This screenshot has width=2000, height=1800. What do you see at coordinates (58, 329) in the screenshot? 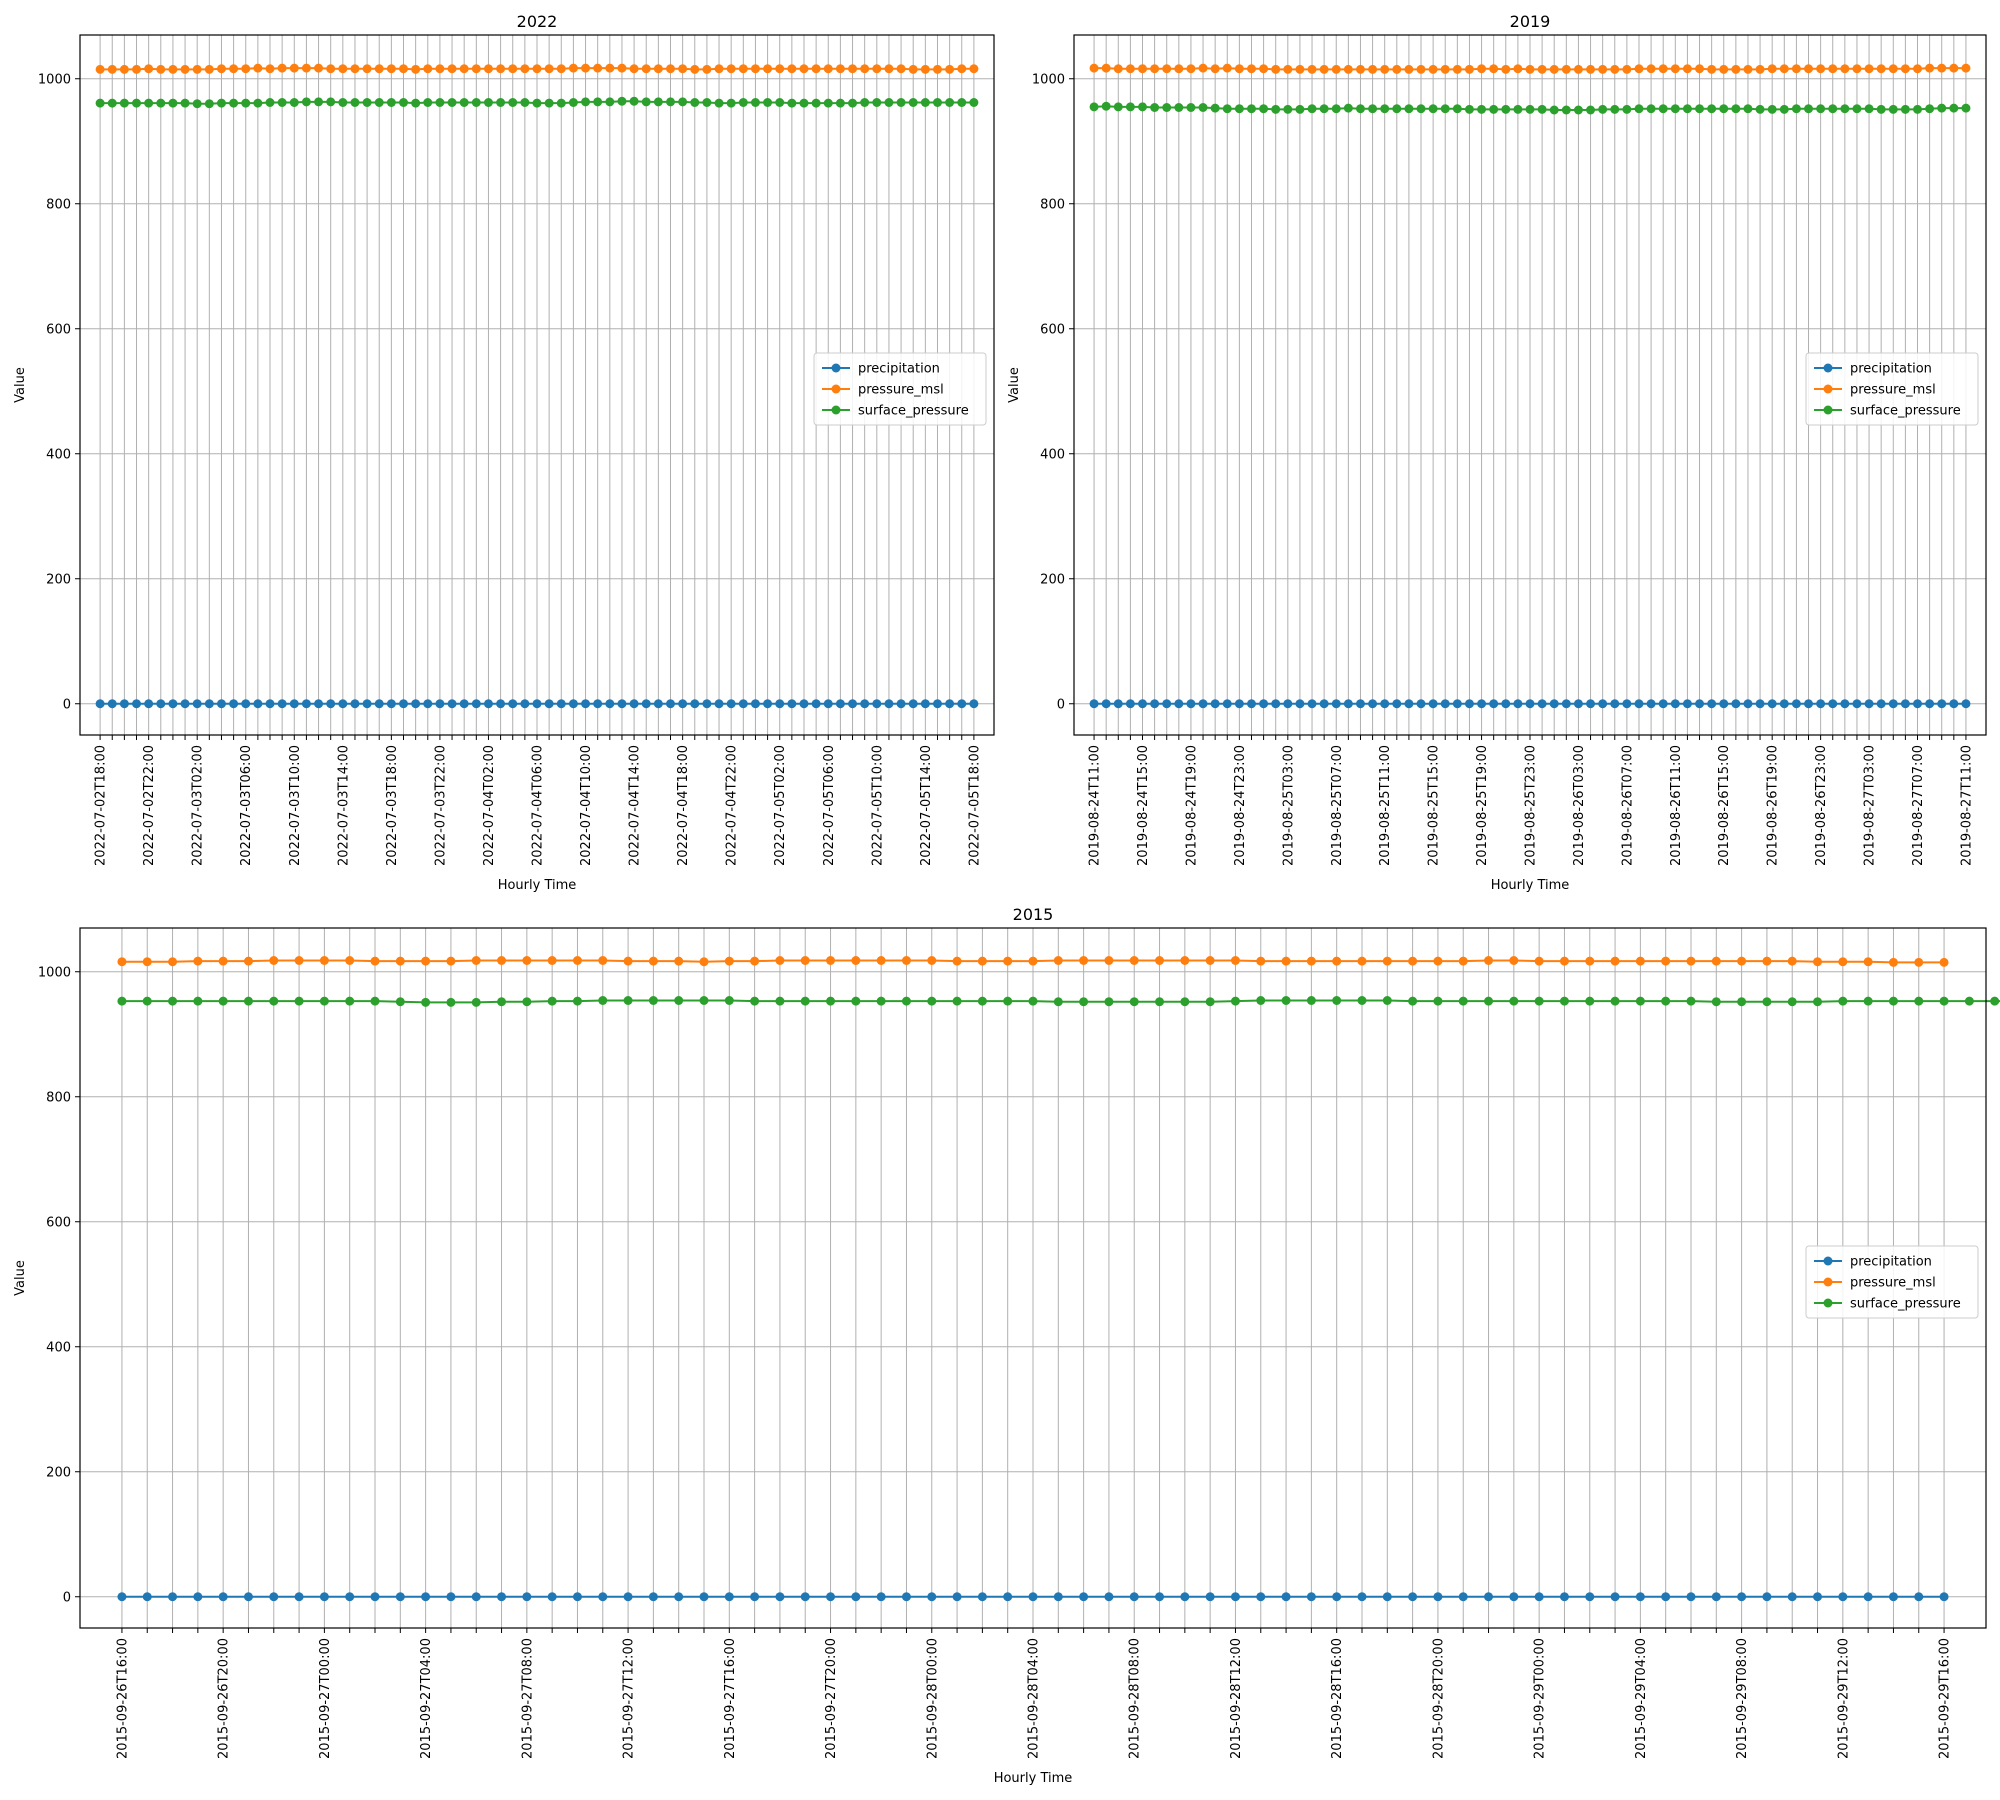
I see `y-tick-label: 600` at bounding box center [58, 329].